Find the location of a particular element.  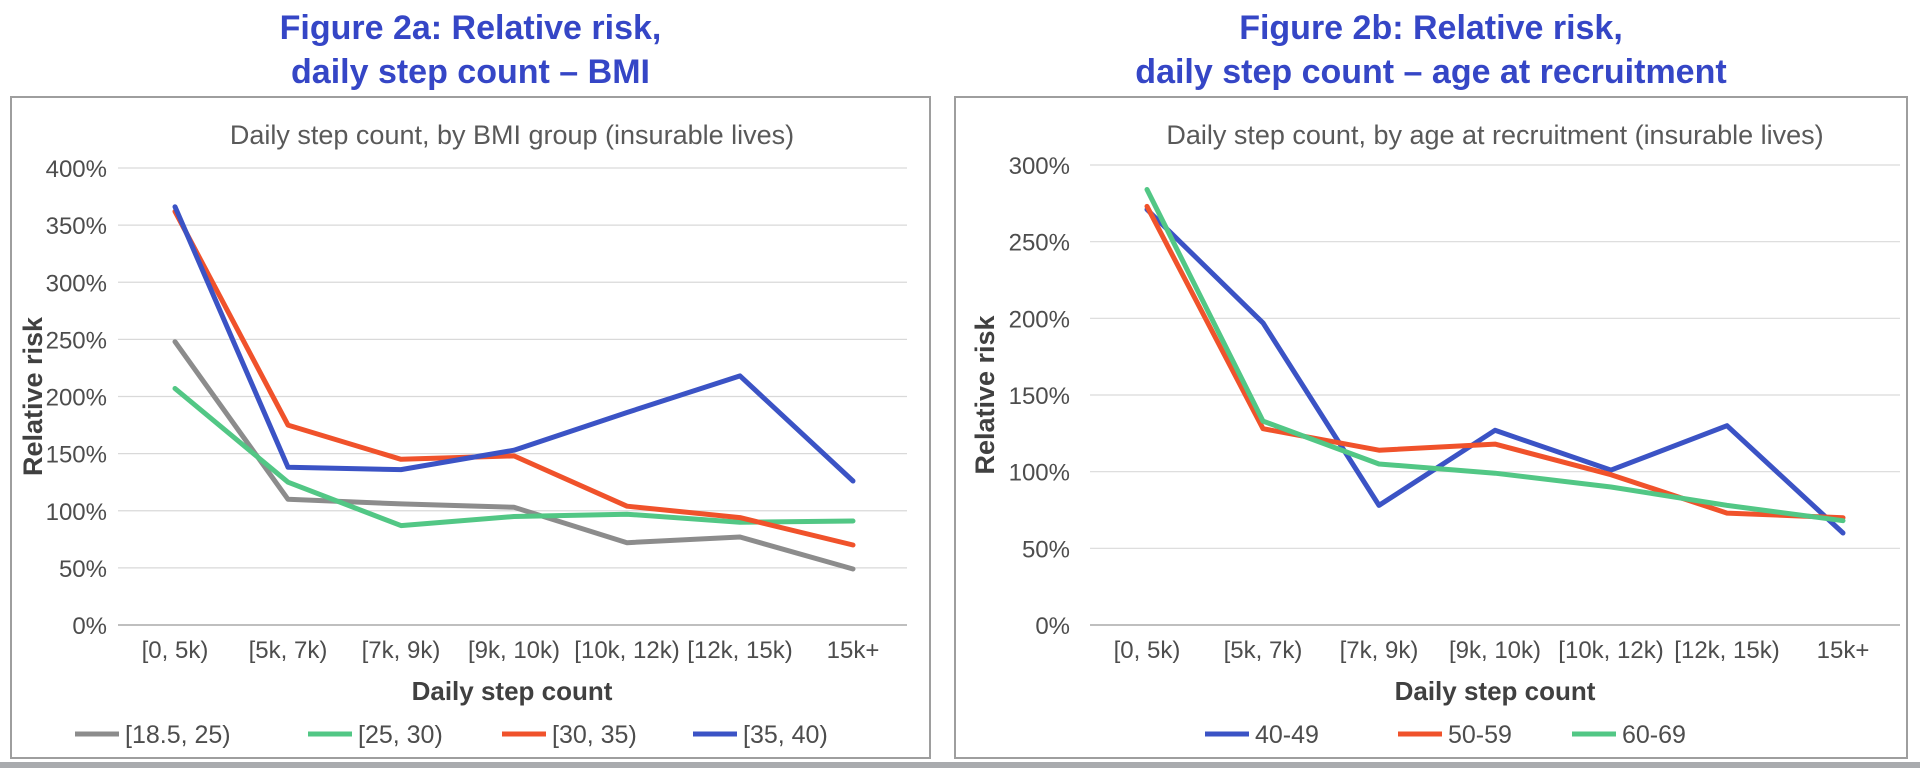

legend-label: [18.5, 25) is located at coordinates (178, 735).